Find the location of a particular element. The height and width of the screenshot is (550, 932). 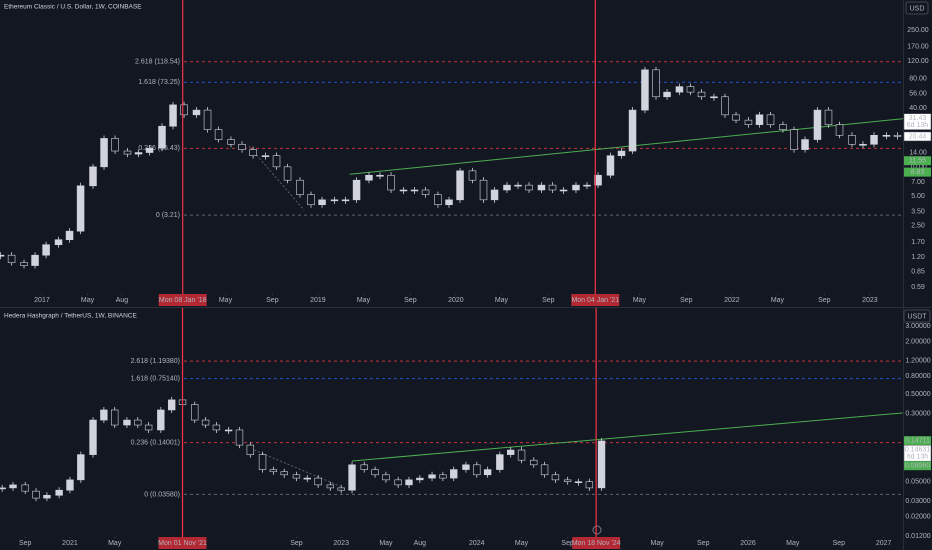

currency-label: USDT is located at coordinates (917, 316).